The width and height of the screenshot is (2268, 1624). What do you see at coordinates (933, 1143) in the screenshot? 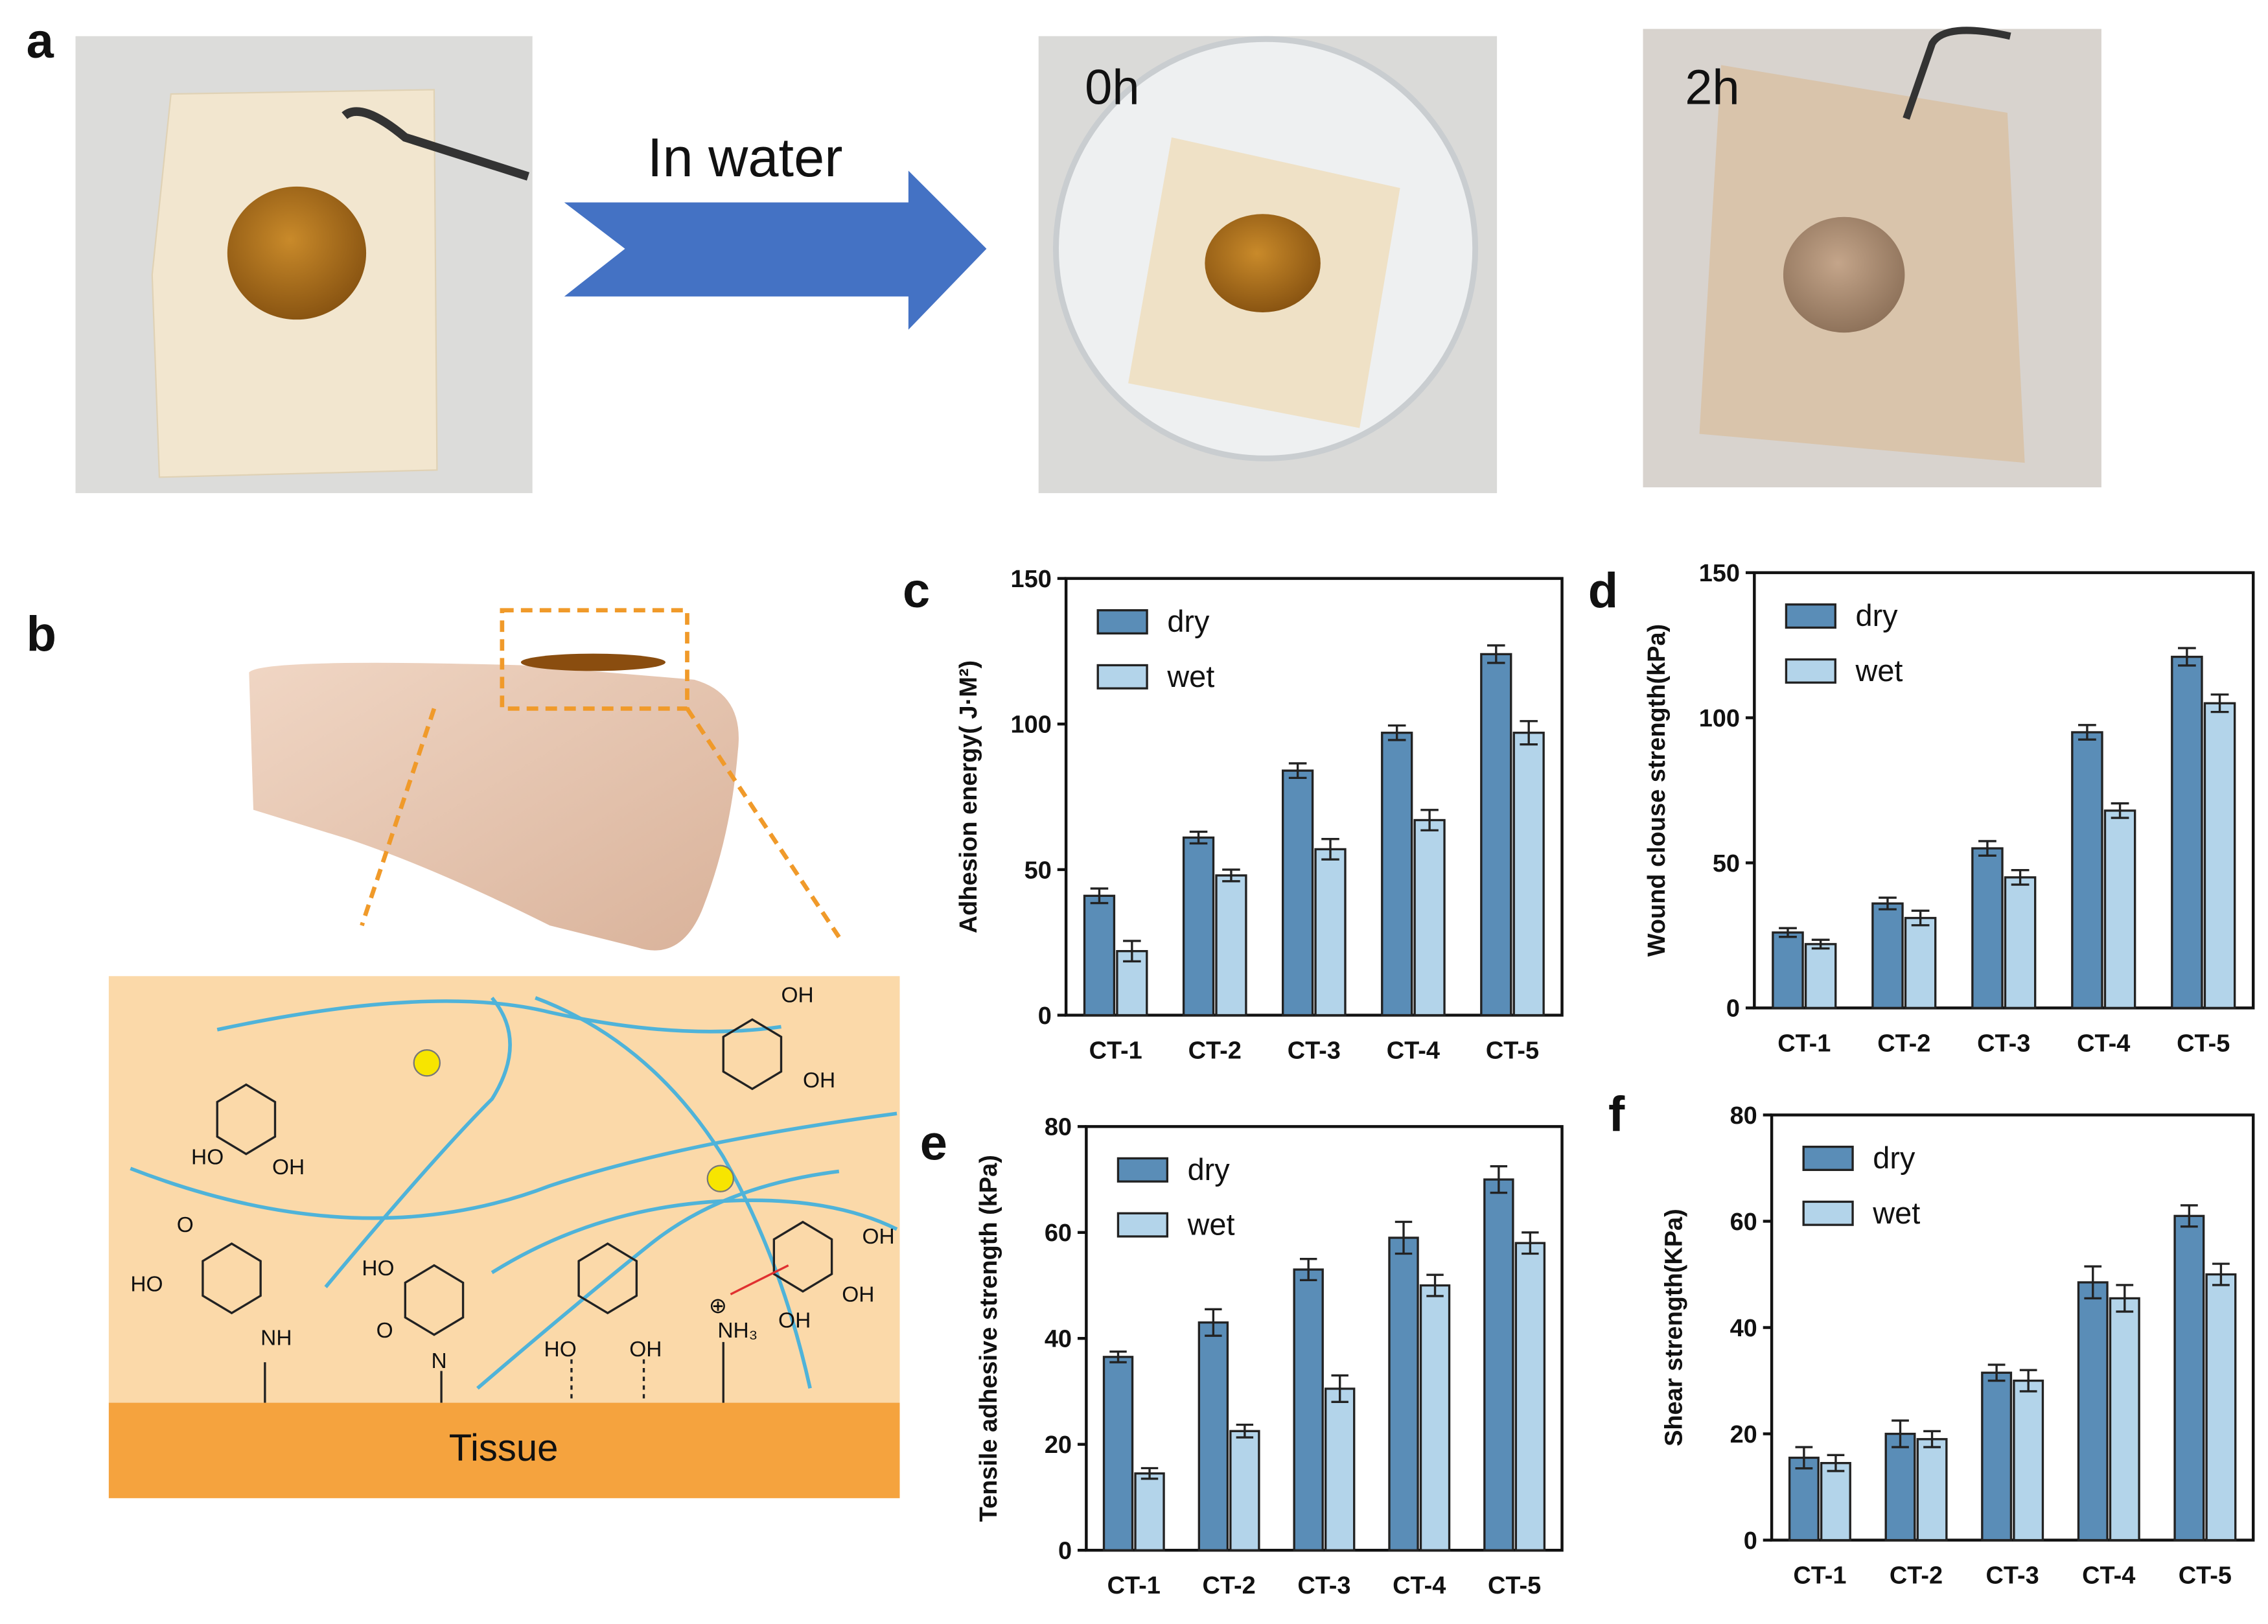
I see `panel-label: e` at bounding box center [933, 1143].